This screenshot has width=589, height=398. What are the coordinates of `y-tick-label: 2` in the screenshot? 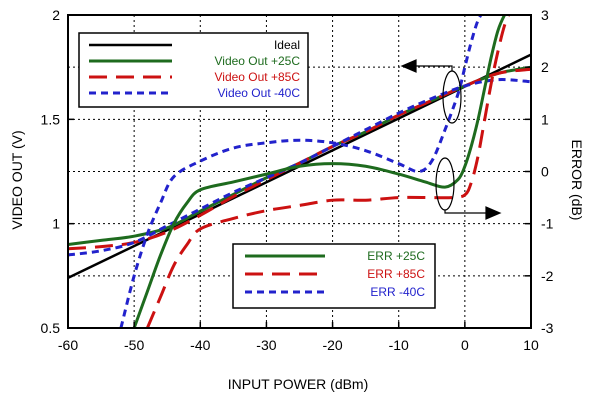 It's located at (56, 15).